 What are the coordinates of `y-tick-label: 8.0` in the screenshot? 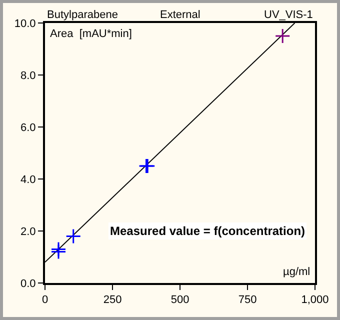 It's located at (28, 76).